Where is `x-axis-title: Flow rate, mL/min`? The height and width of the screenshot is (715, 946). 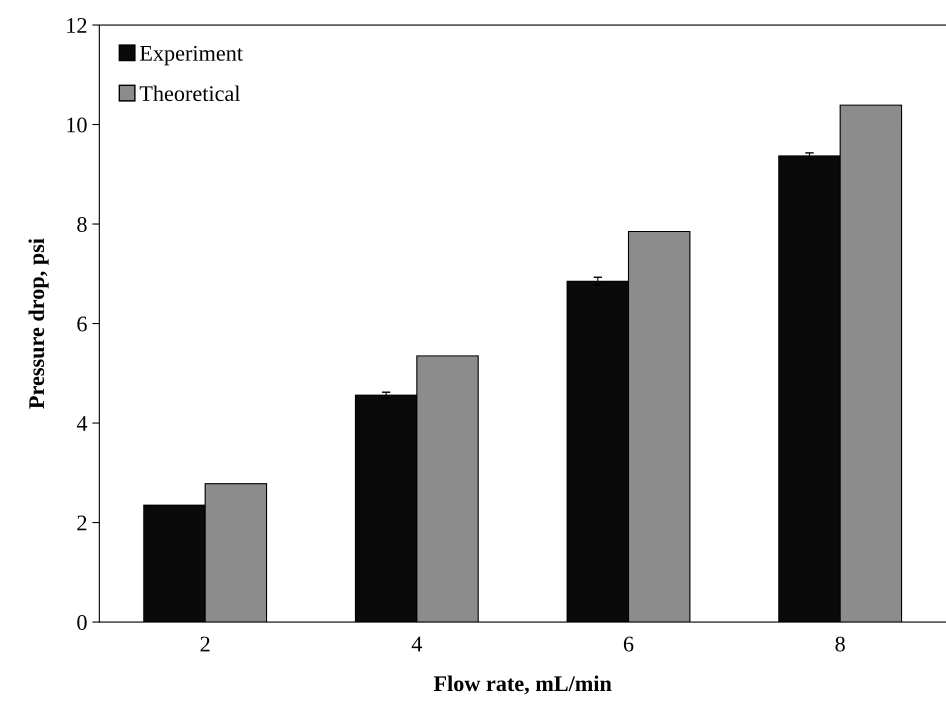
x-axis-title: Flow rate, mL/min is located at coordinates (523, 685).